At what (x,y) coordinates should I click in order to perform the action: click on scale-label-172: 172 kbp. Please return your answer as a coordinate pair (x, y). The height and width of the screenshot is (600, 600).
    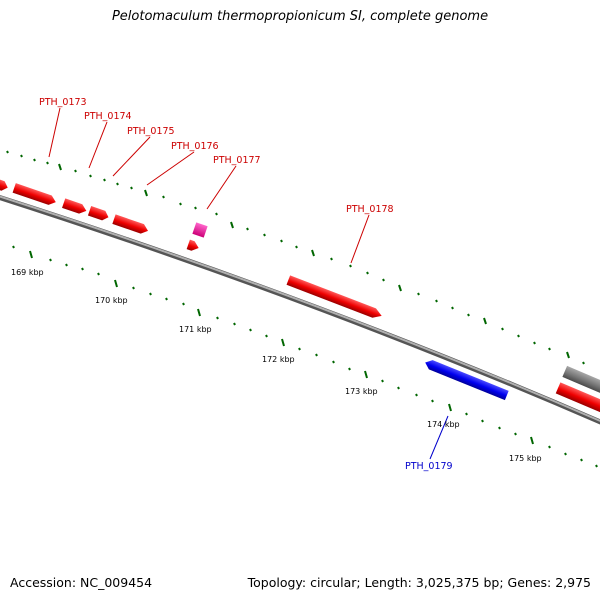
    Looking at the image, I should click on (278, 359).